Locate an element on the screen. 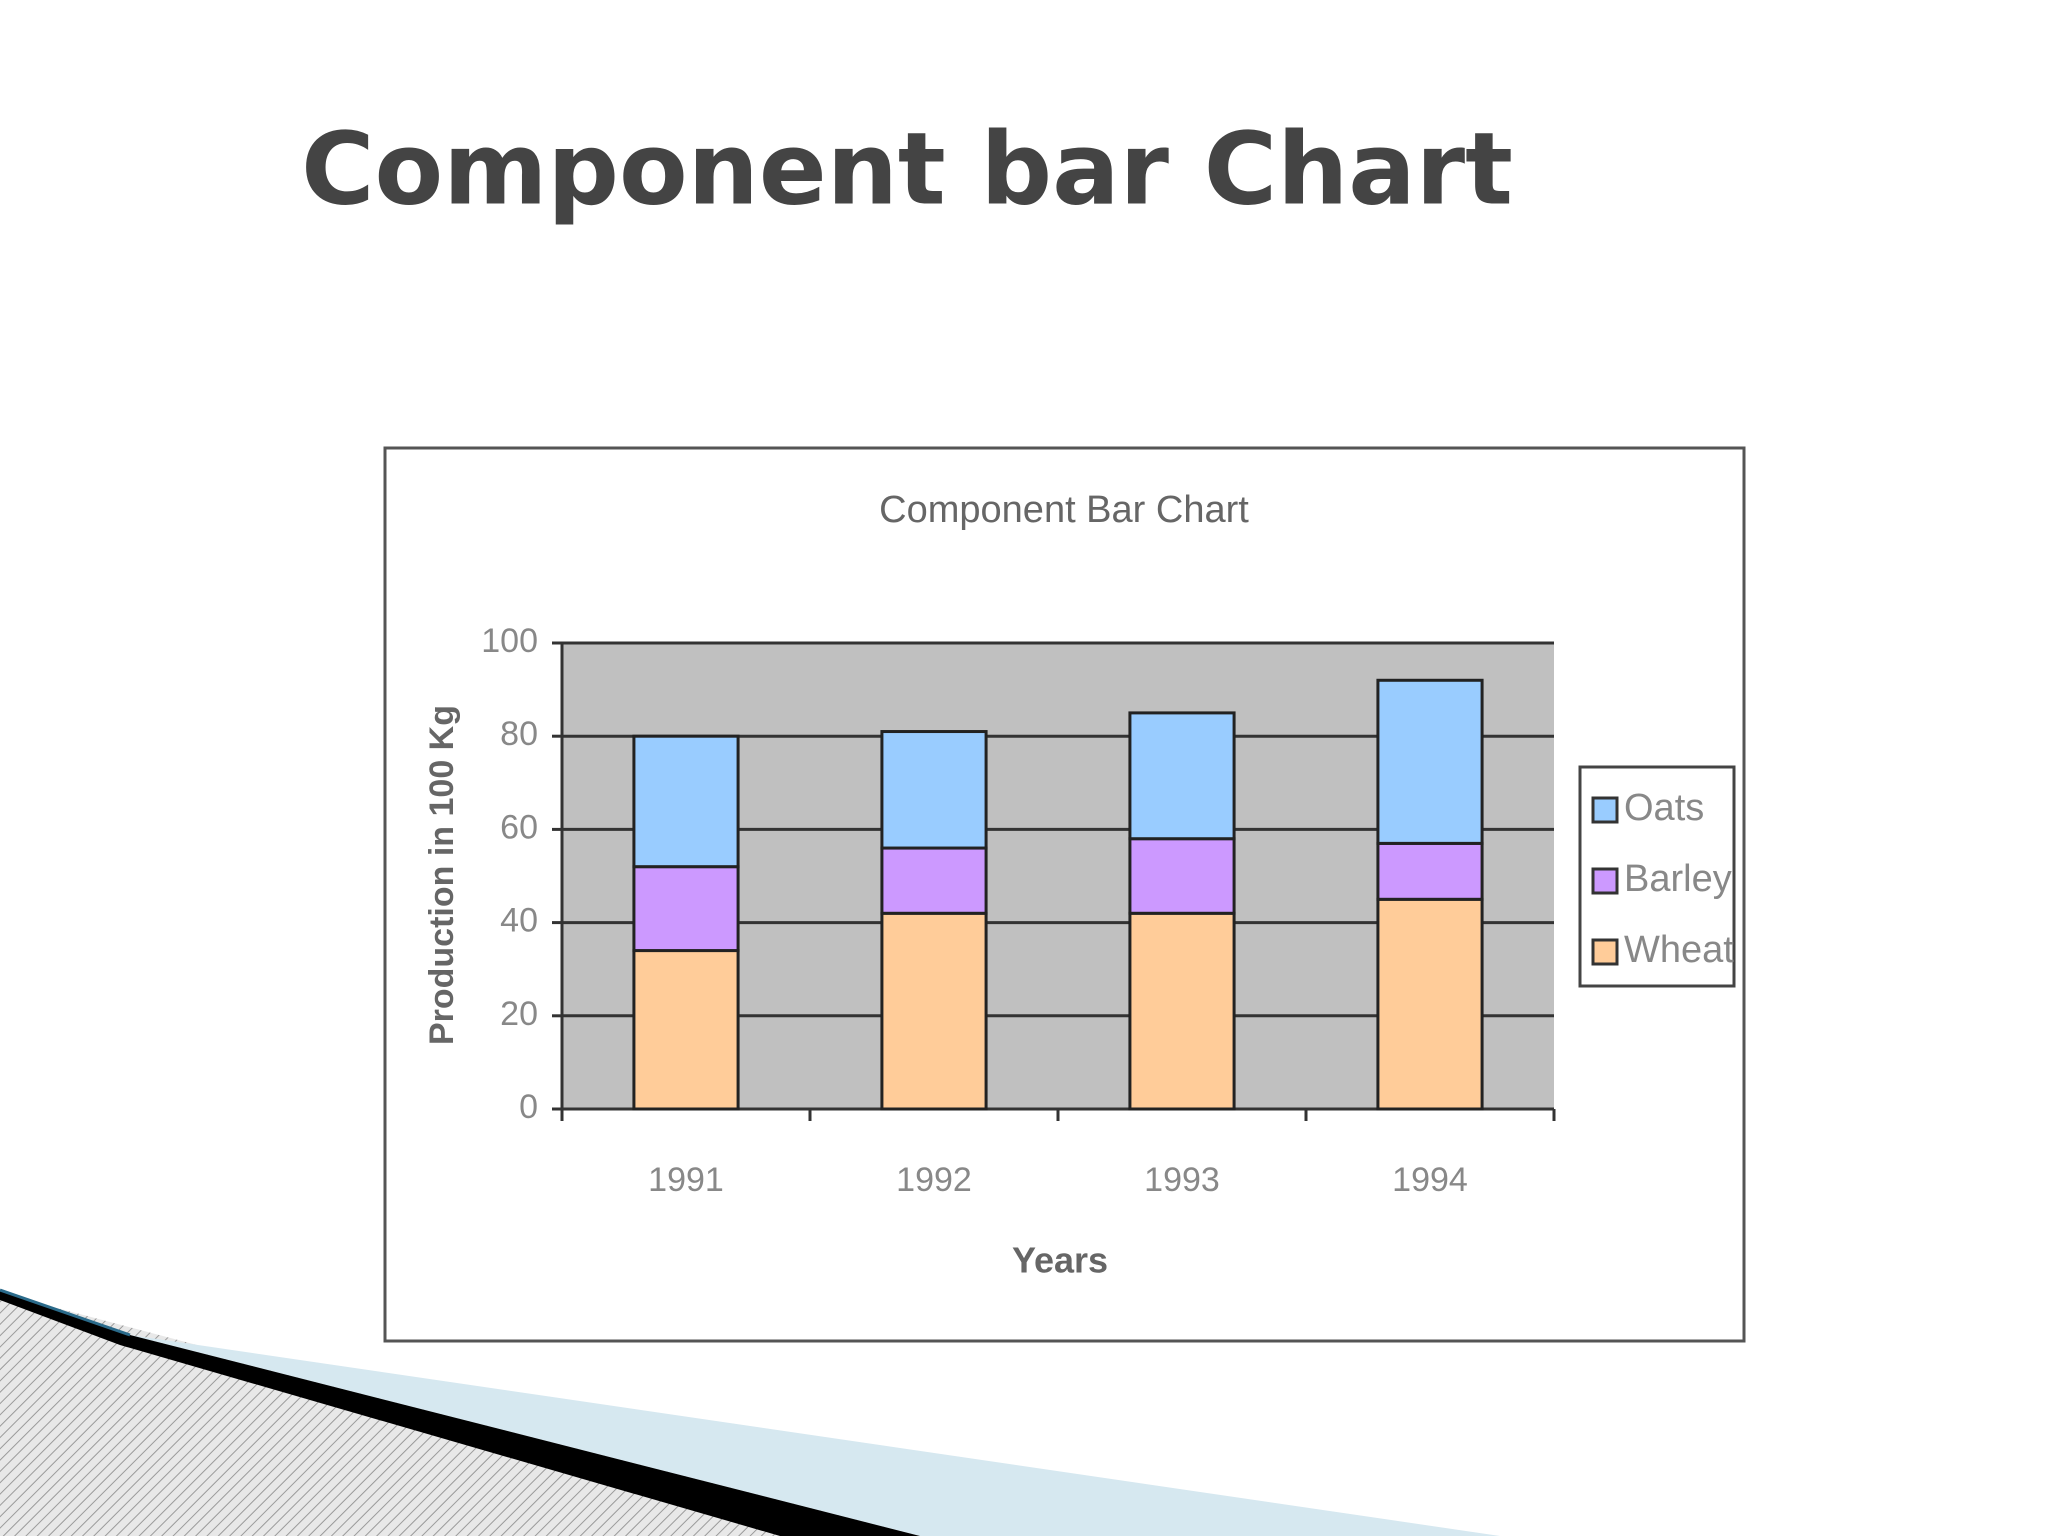 The image size is (2048, 1536). x-tick-label: 1992 is located at coordinates (934, 1180).